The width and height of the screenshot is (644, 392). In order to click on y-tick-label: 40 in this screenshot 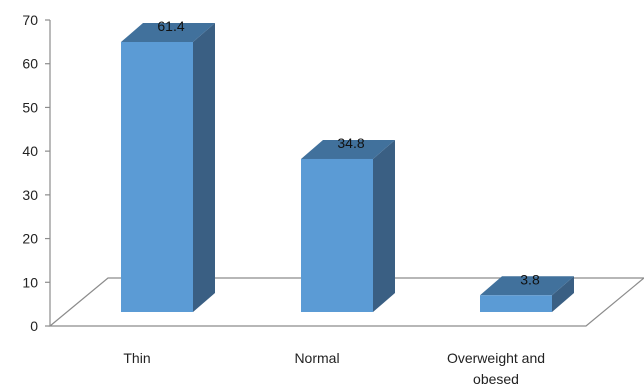, I will do `click(30, 151)`.